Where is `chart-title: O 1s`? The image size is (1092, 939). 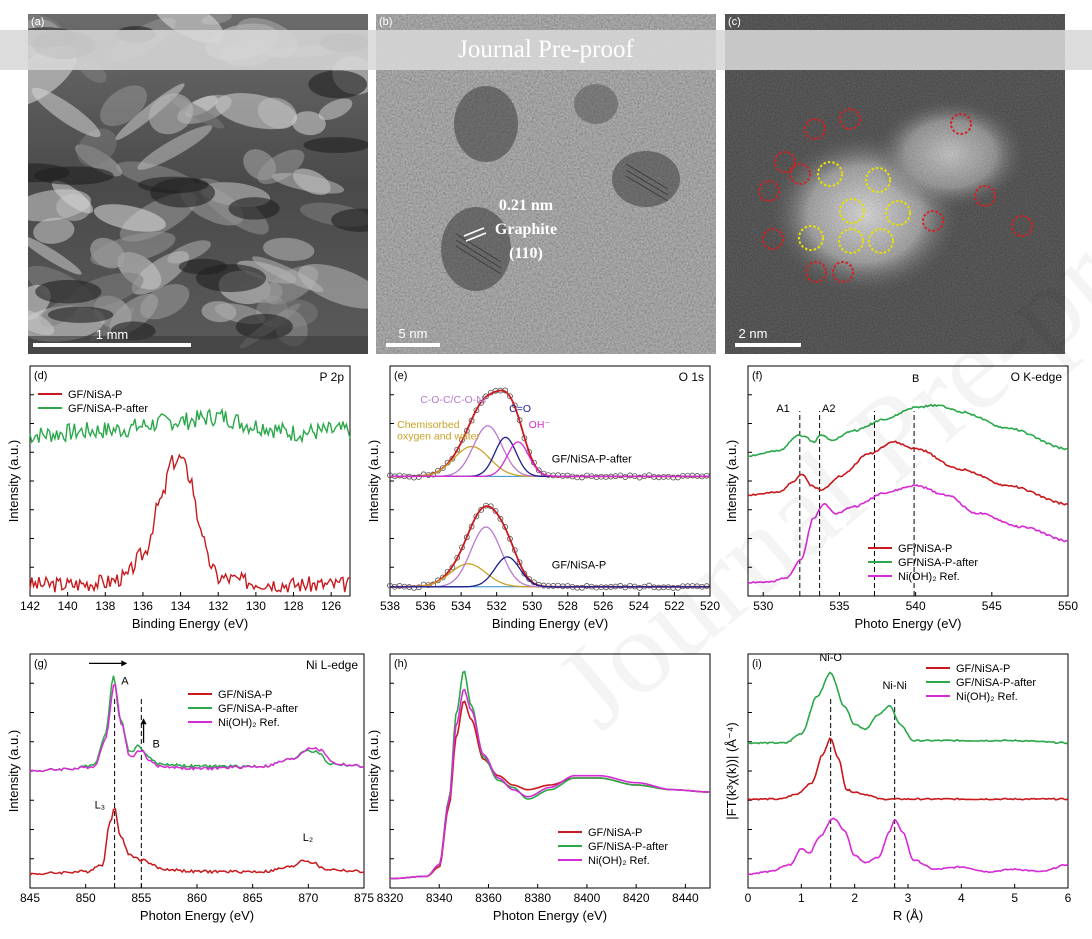
chart-title: O 1s is located at coordinates (691, 377).